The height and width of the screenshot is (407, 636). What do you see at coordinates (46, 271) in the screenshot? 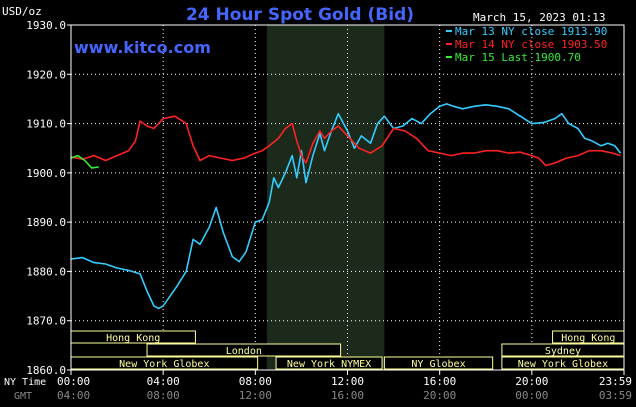
I see `y-tick-label: 1880.0` at bounding box center [46, 271].